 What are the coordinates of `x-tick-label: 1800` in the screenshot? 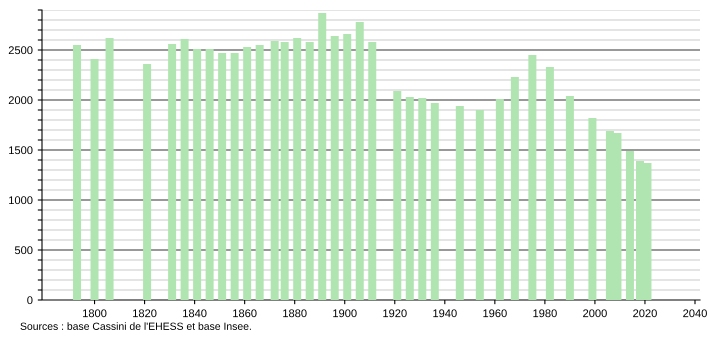 It's located at (94, 313).